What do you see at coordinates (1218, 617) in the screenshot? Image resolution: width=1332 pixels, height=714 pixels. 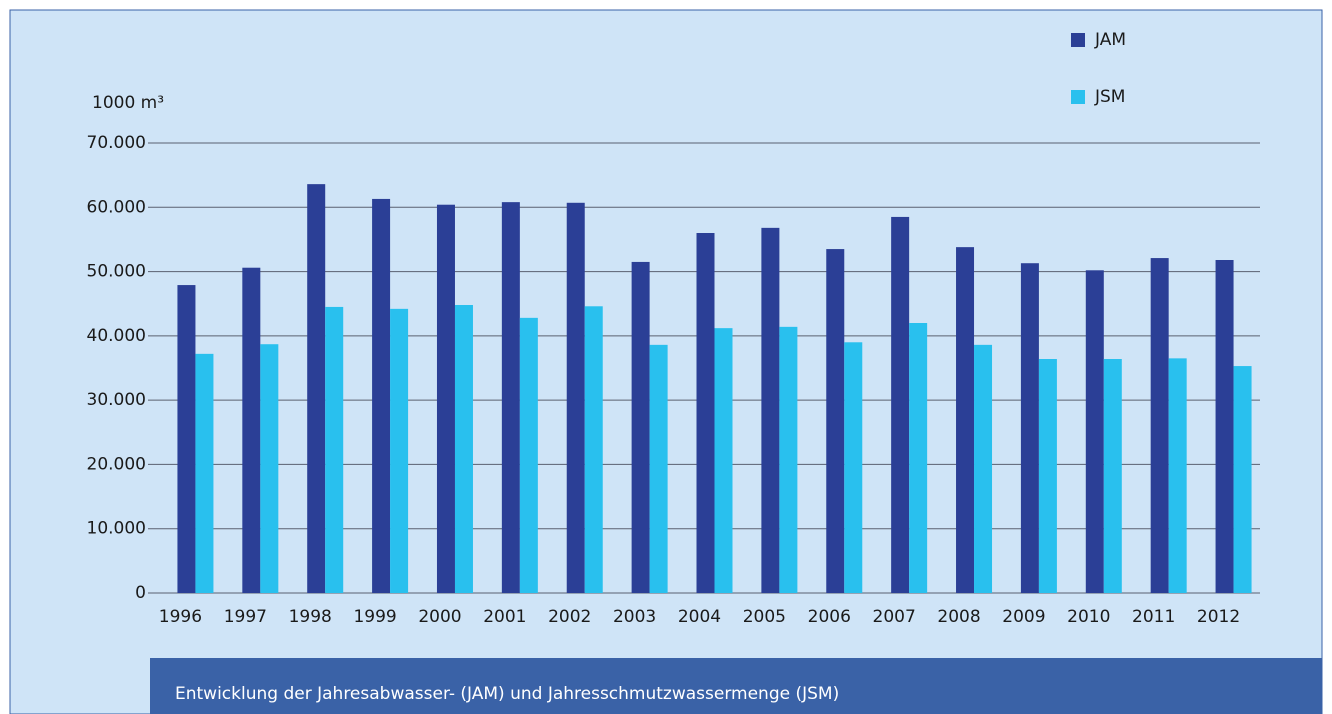 I see `x-tick-label: 2012` at bounding box center [1218, 617].